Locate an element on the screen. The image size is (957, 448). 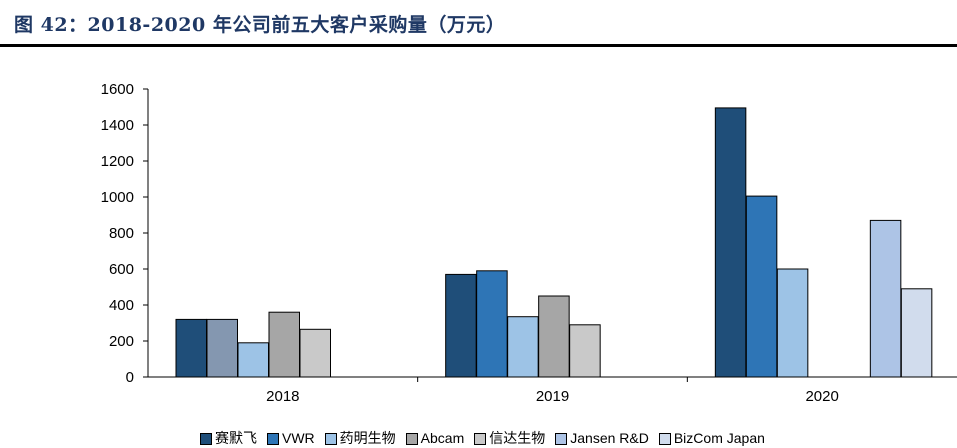
y-tick-label: 200 is located at coordinates (121, 341).